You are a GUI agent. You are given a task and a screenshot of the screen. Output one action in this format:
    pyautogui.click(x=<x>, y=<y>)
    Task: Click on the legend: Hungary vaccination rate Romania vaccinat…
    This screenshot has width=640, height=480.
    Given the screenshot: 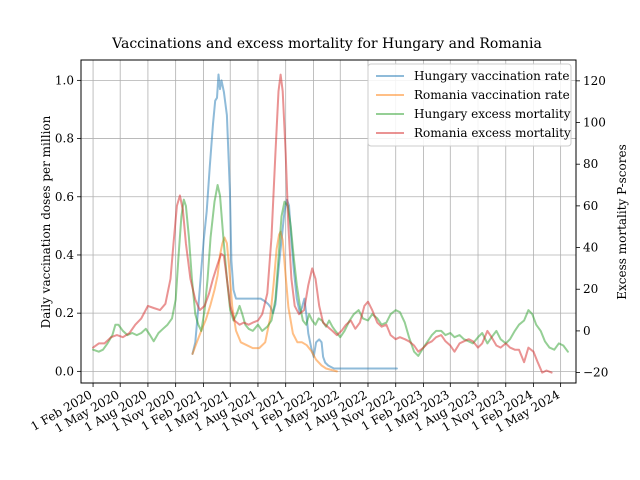 What is the action you would take?
    pyautogui.click(x=469, y=105)
    